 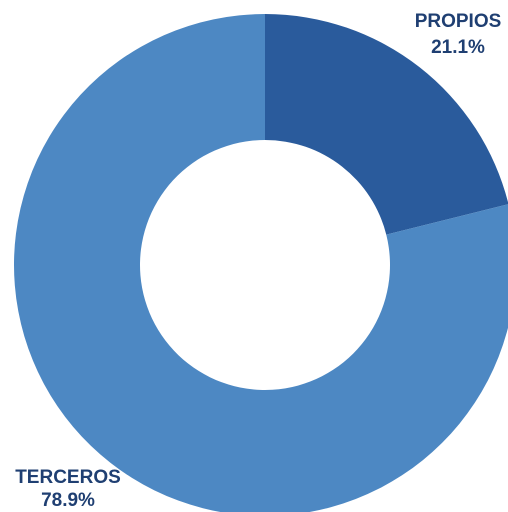 What do you see at coordinates (458, 21) in the screenshot?
I see `slice-label: PROPIOS` at bounding box center [458, 21].